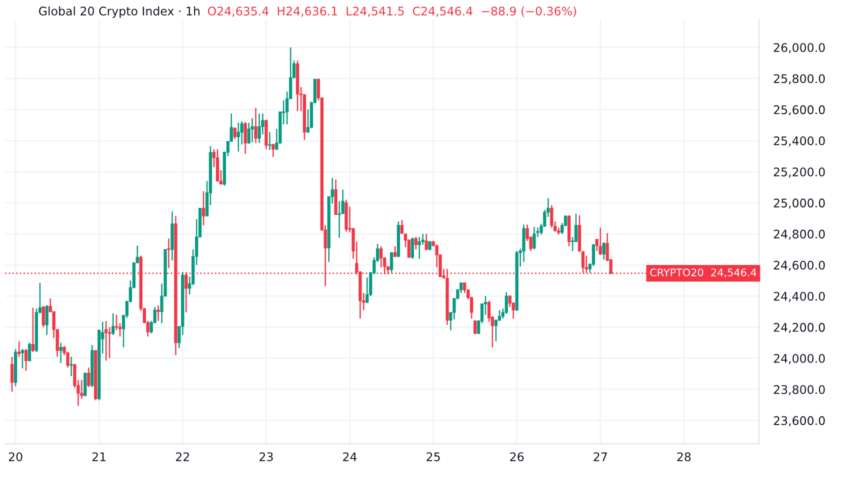 The height and width of the screenshot is (485, 852). What do you see at coordinates (799, 235) in the screenshot?
I see `y-tick-label: 24,800.0` at bounding box center [799, 235].